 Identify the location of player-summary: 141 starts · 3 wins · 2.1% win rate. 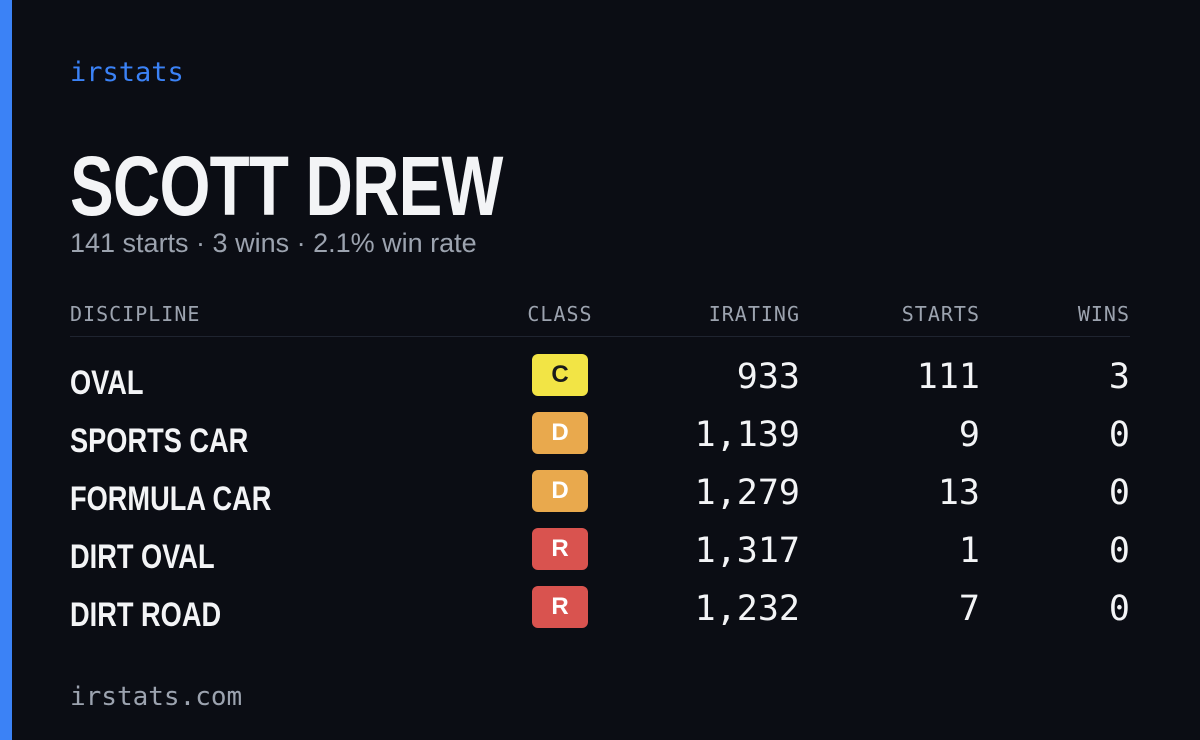
(273, 243).